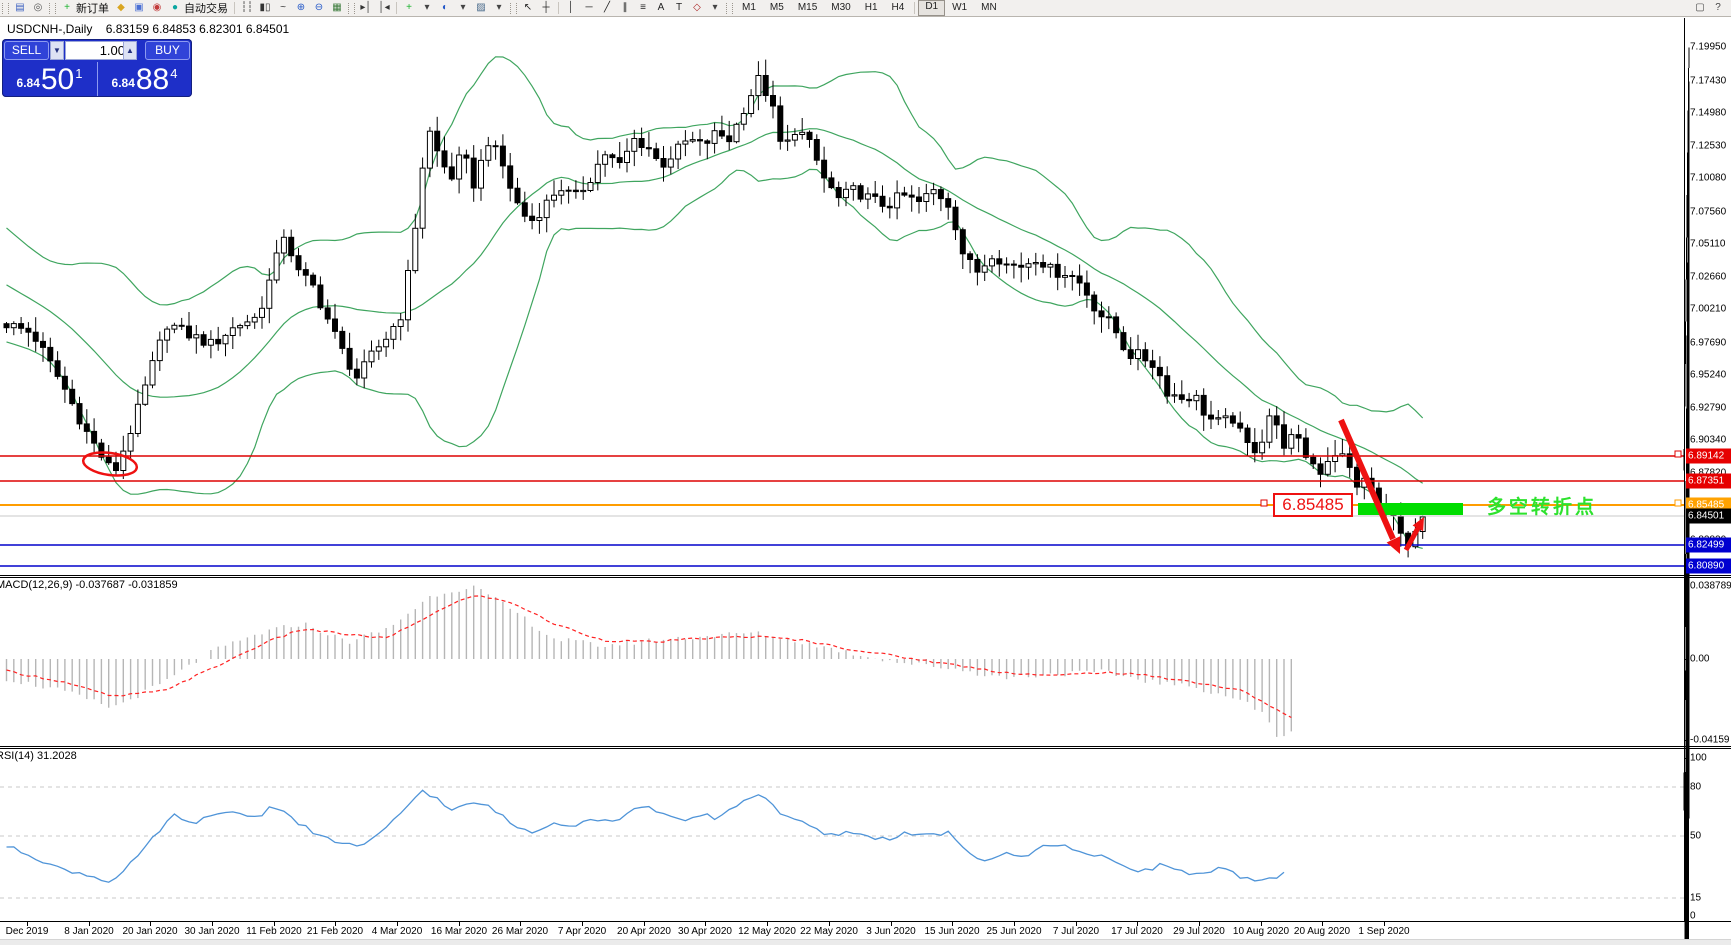 The height and width of the screenshot is (945, 1731). What do you see at coordinates (57, 50) in the screenshot?
I see `volume-decrease-button: ▼` at bounding box center [57, 50].